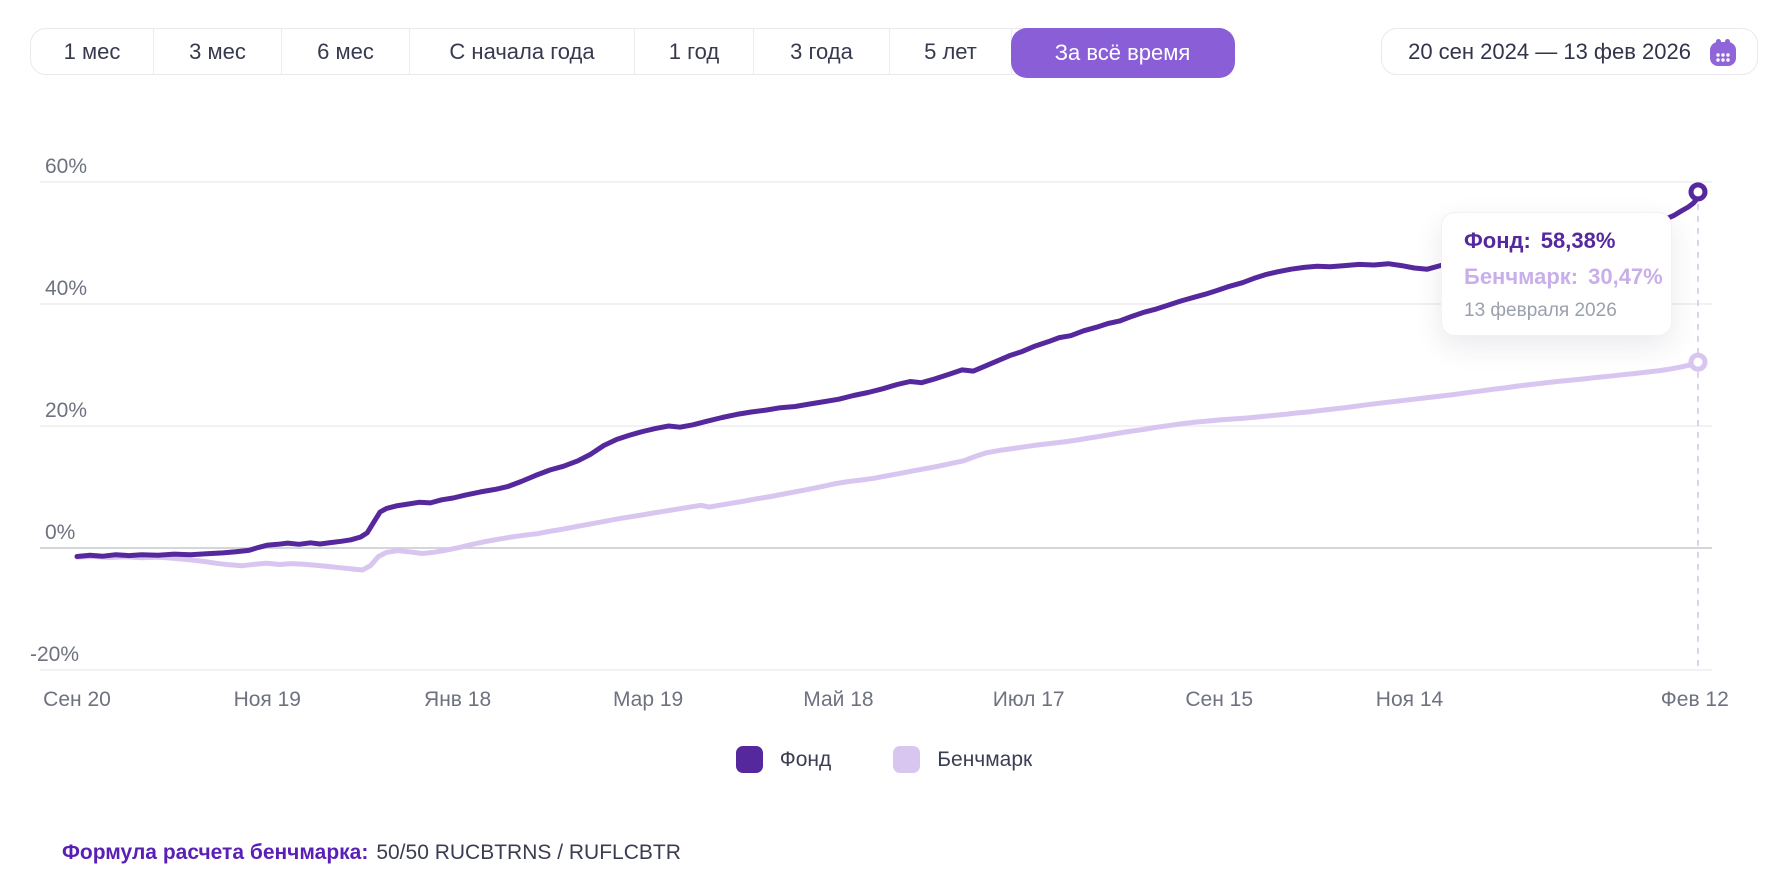 The image size is (1768, 886). I want to click on legend-item-fund: Фонд, so click(783, 759).